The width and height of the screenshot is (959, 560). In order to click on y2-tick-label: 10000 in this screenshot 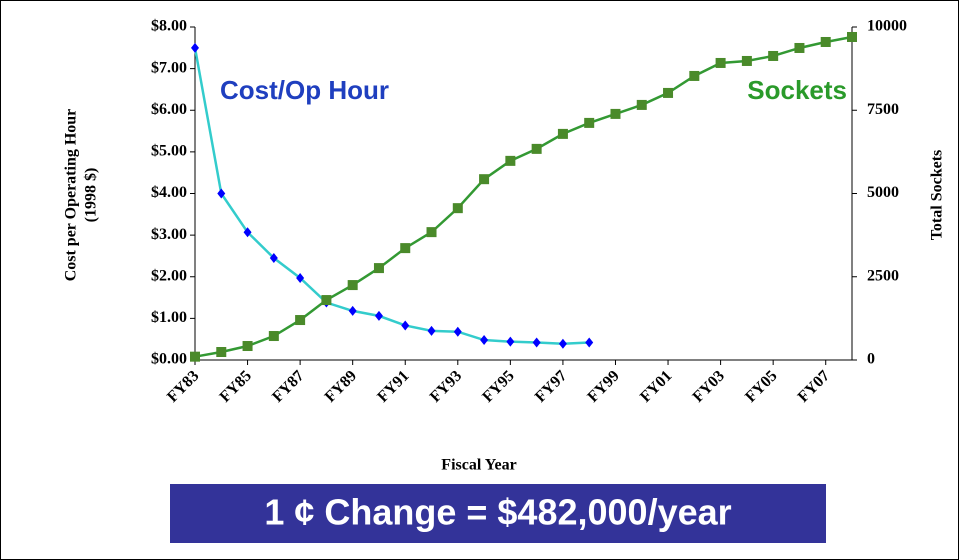, I will do `click(887, 26)`.